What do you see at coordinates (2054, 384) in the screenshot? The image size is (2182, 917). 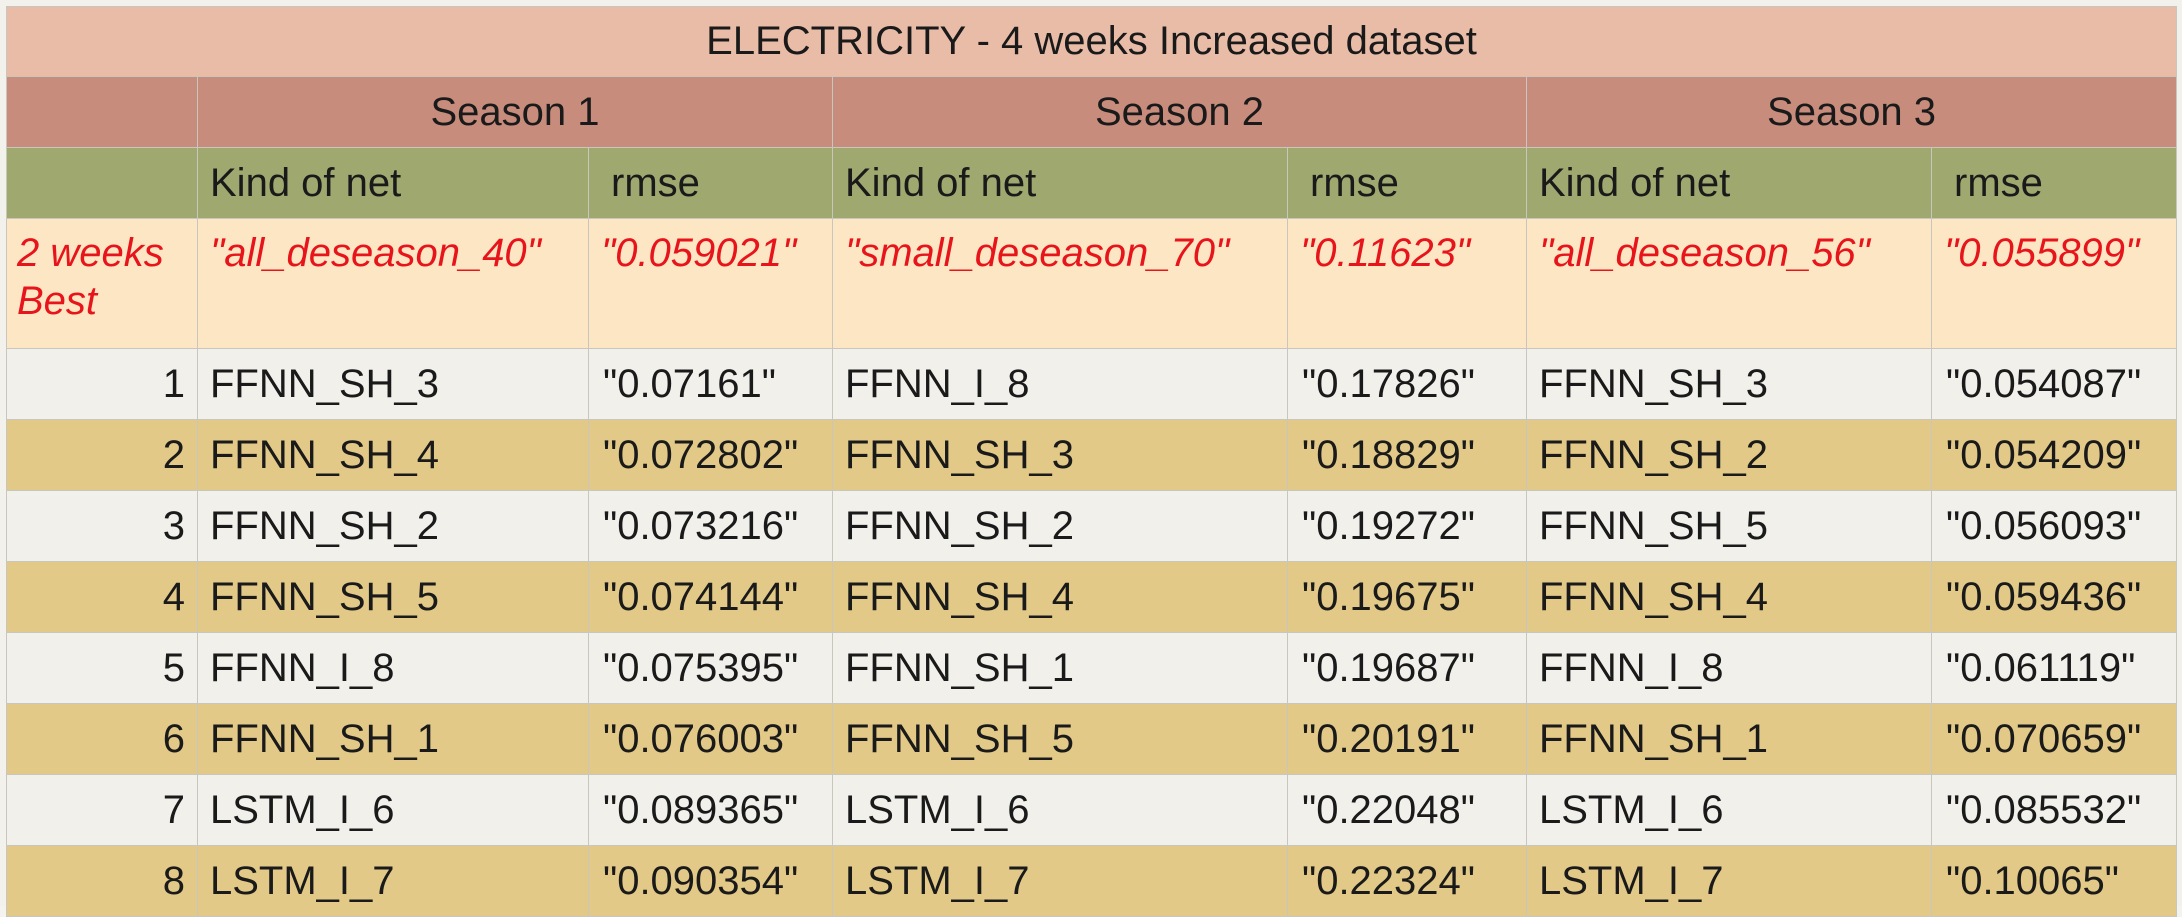 I see `rmse-cell: "0.054087"` at bounding box center [2054, 384].